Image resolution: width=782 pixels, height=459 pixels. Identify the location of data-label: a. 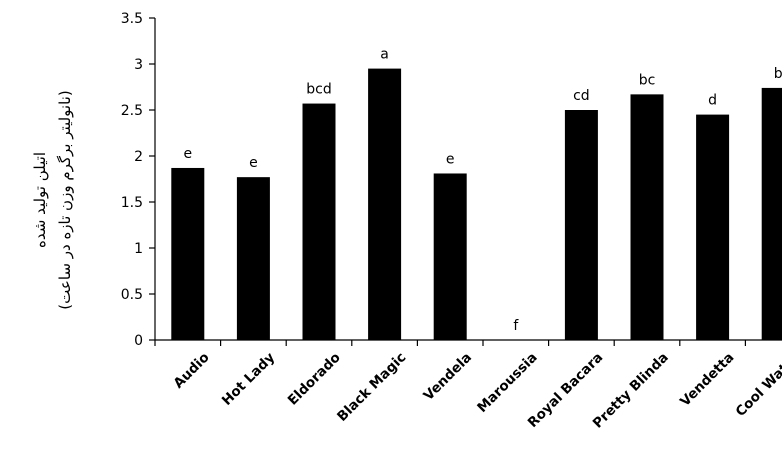
(384, 55).